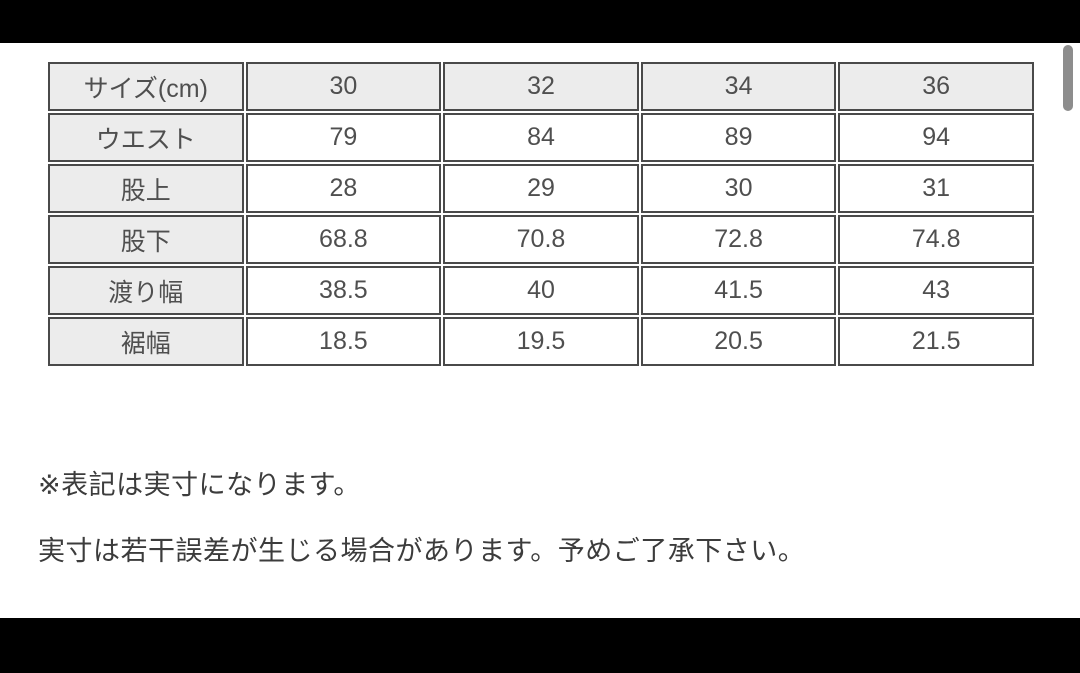 This screenshot has height=673, width=1080. I want to click on table-cell: 74.8, so click(936, 239).